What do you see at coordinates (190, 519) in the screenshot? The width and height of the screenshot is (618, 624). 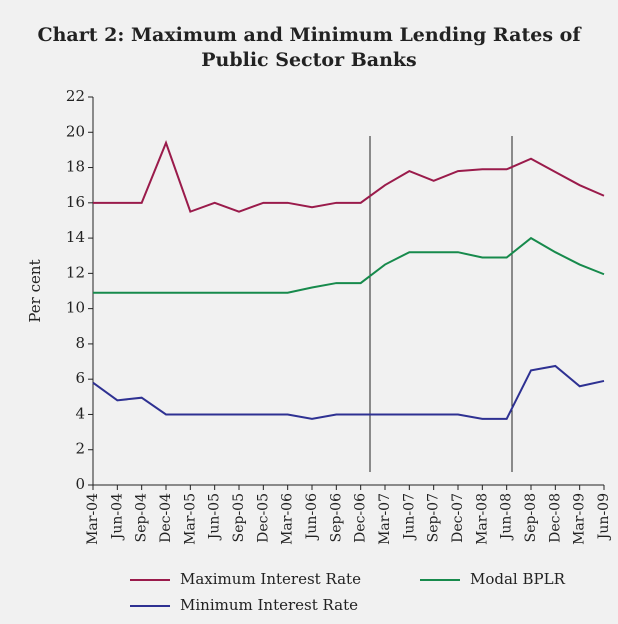 I see `x-tick-label: Mar-05` at bounding box center [190, 519].